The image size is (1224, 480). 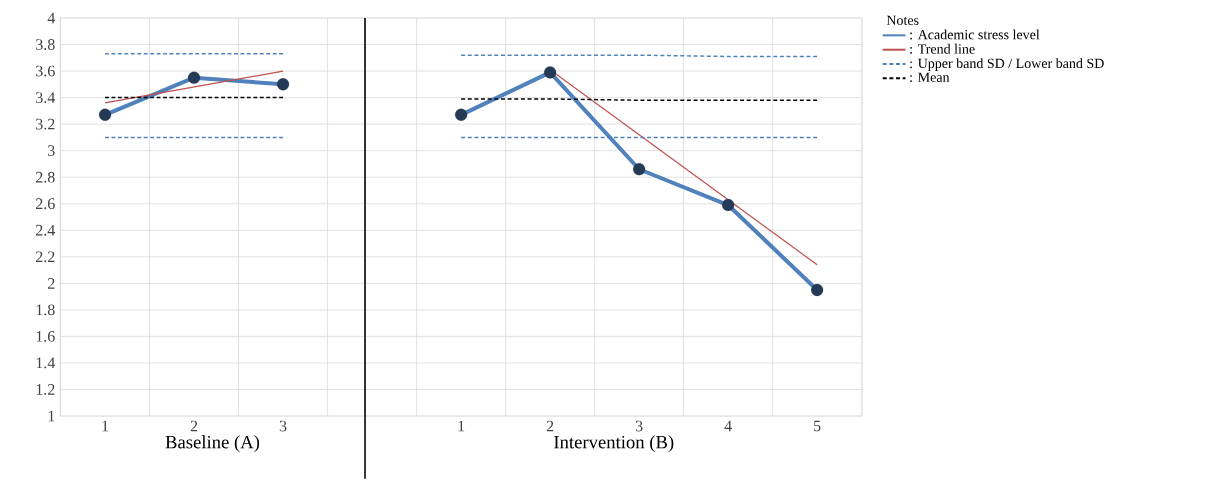 What do you see at coordinates (614, 444) in the screenshot?
I see `x-axis-title: Intervention (B)` at bounding box center [614, 444].